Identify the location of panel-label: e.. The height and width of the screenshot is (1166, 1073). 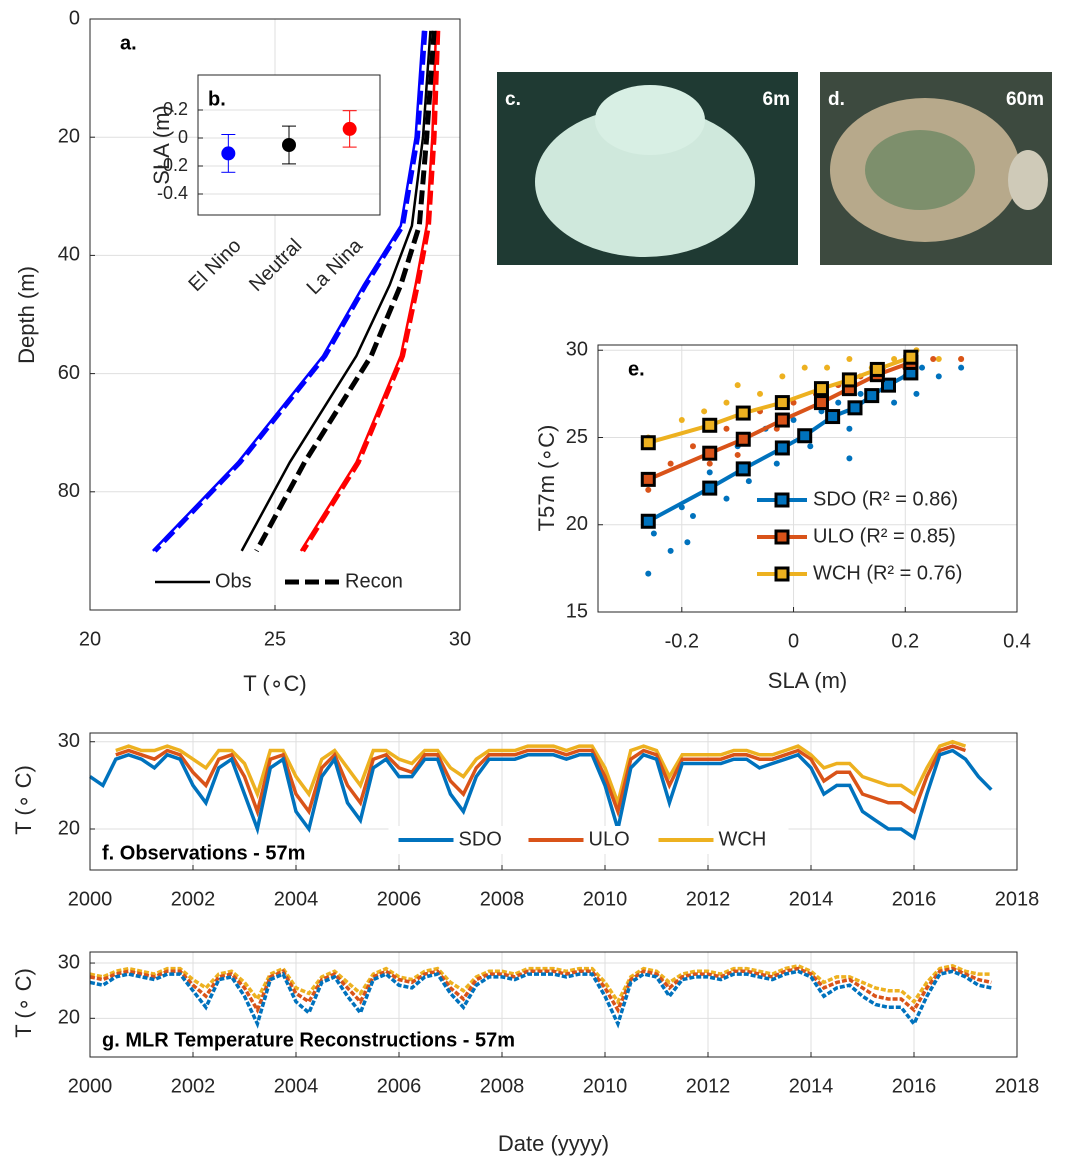
(636, 369).